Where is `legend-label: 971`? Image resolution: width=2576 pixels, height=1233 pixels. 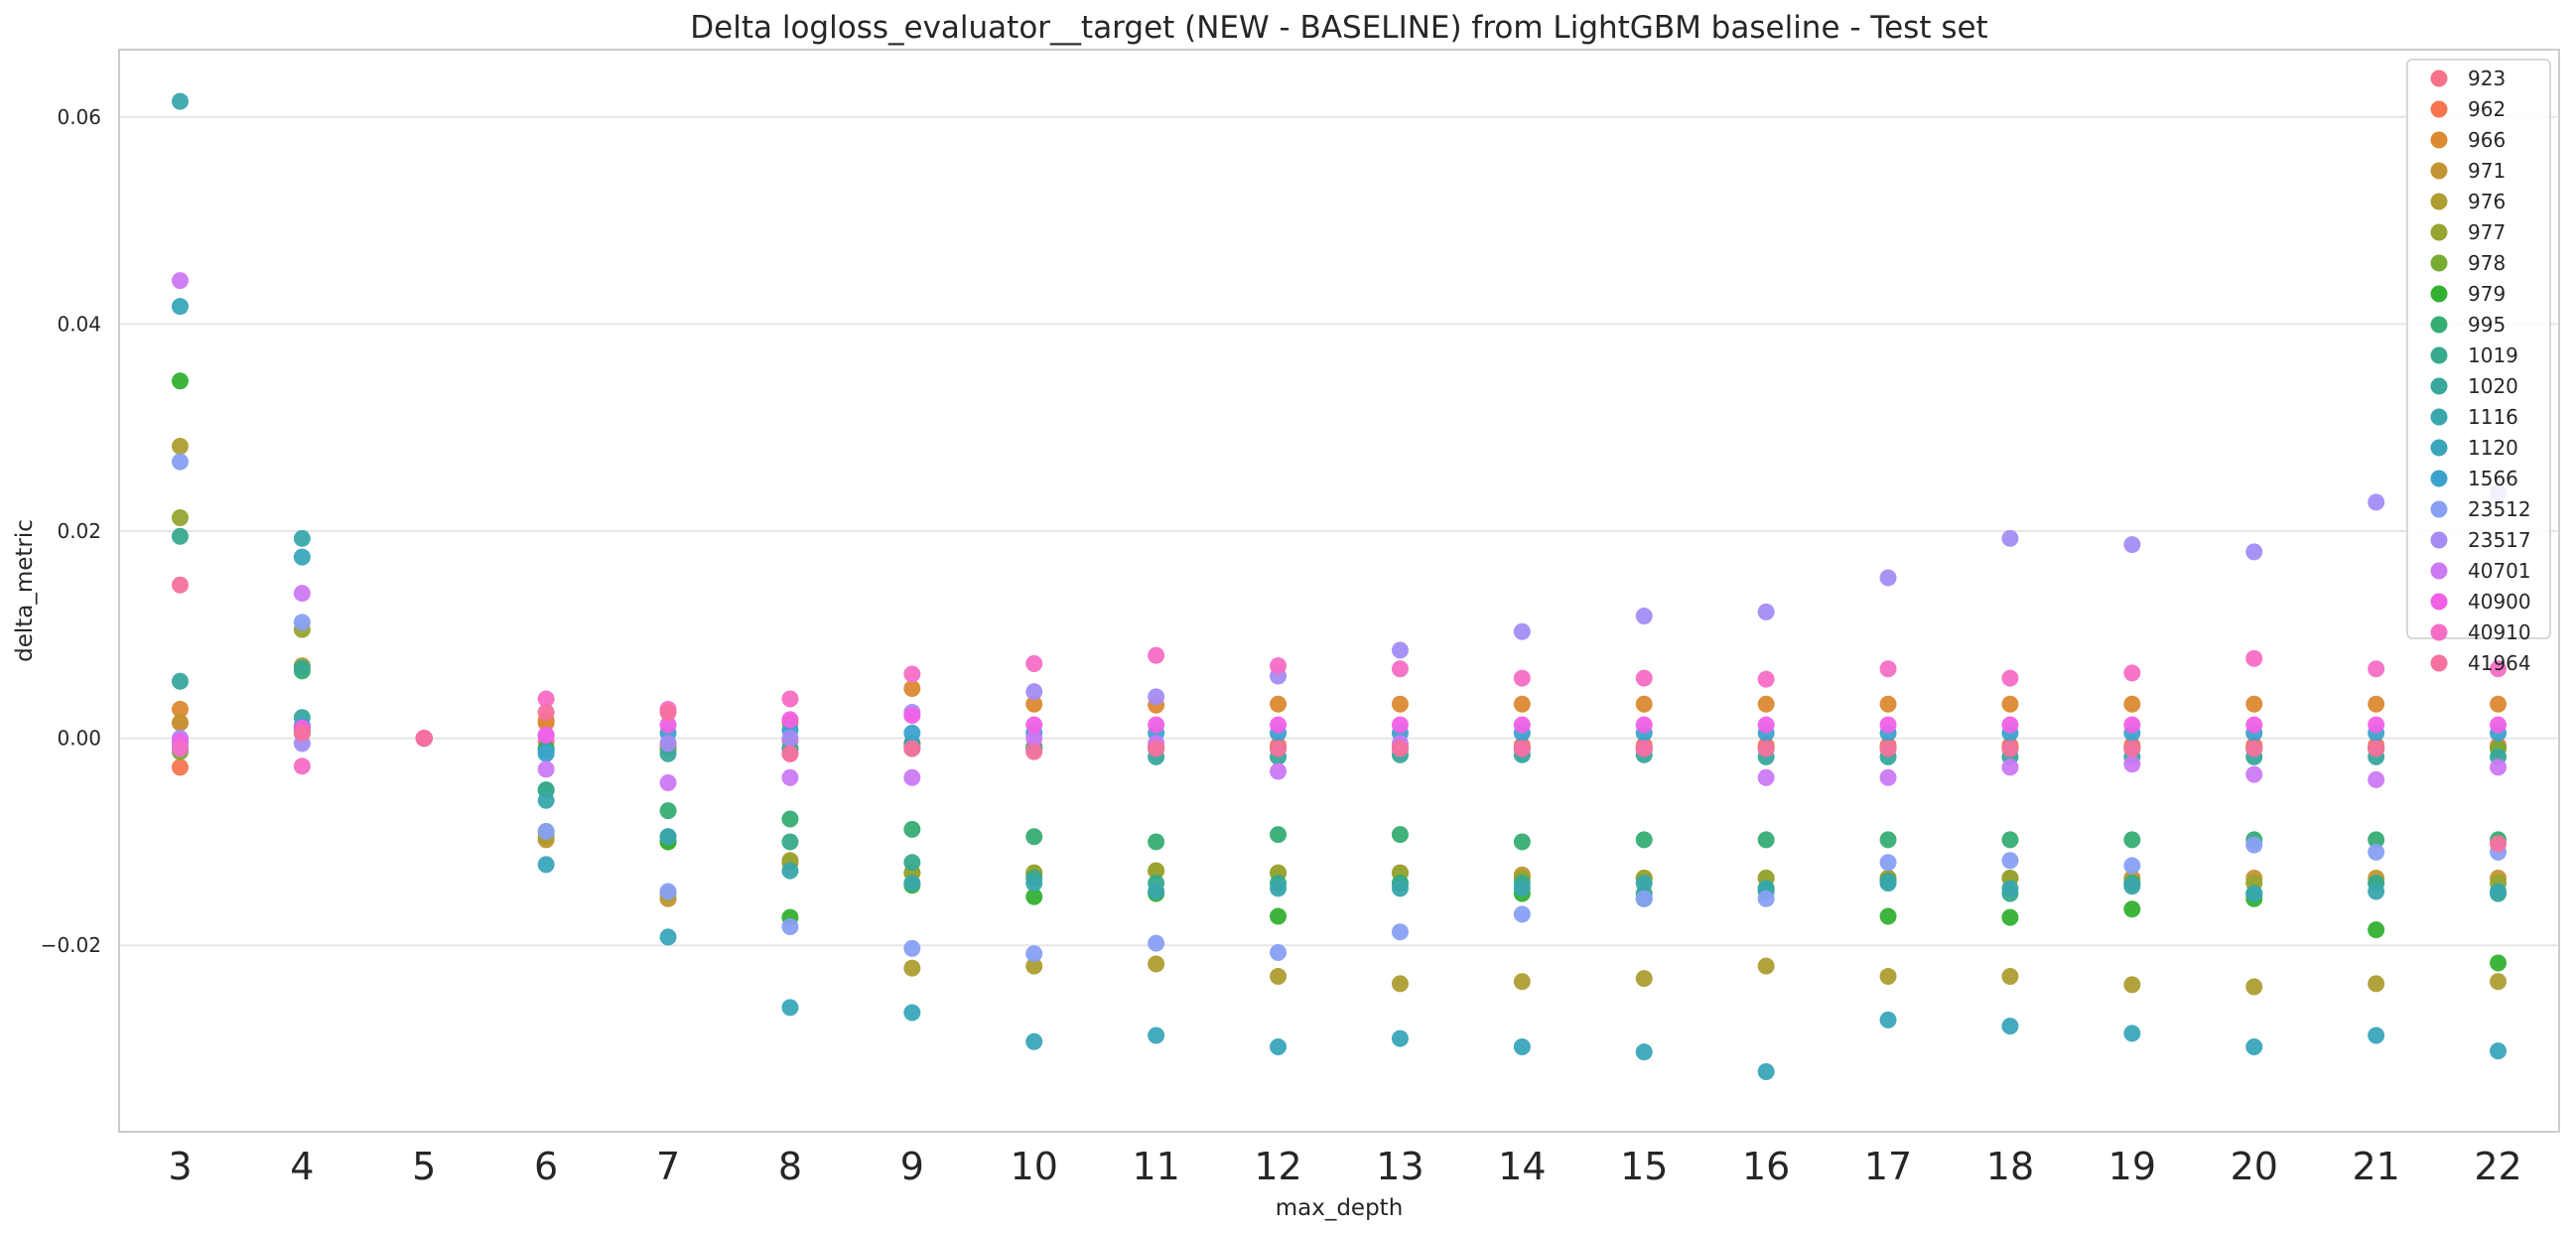 legend-label: 971 is located at coordinates (2487, 171).